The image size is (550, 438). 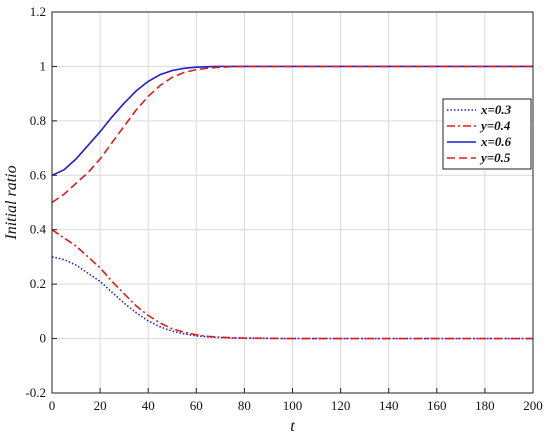 What do you see at coordinates (341, 405) in the screenshot?
I see `x-tick-label: 120` at bounding box center [341, 405].